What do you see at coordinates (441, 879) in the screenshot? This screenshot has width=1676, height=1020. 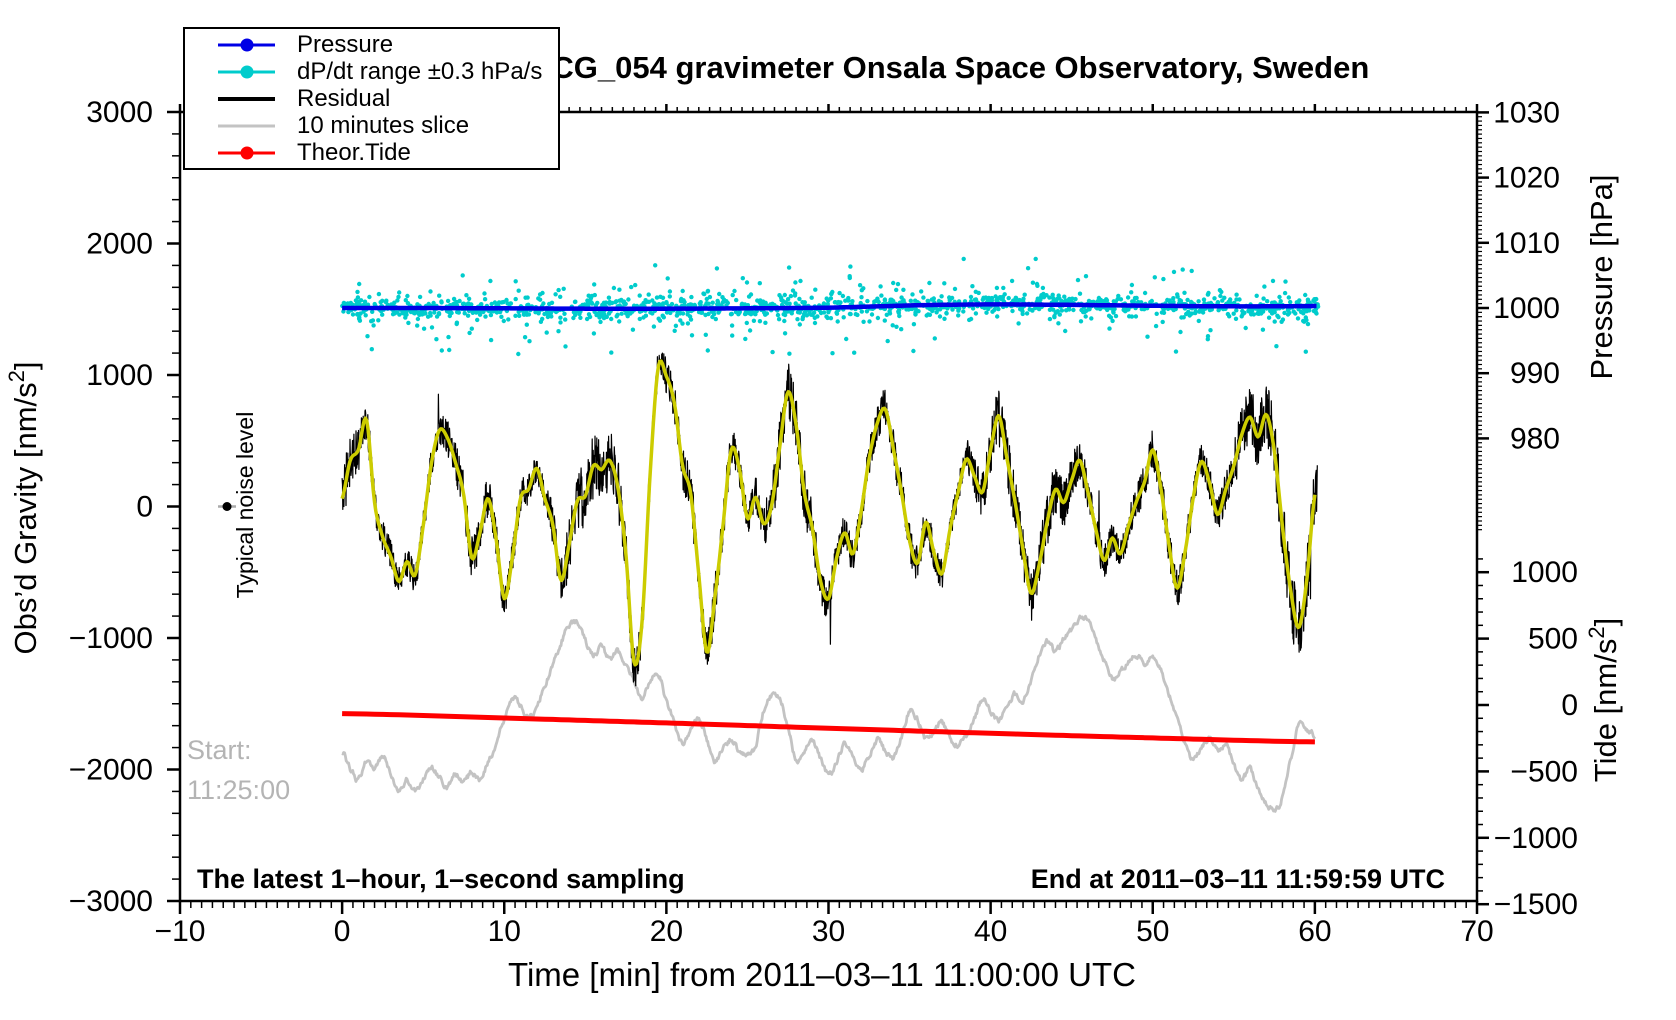 I see `sampling-annotation: The latest 1–hour, 1–second sampling` at bounding box center [441, 879].